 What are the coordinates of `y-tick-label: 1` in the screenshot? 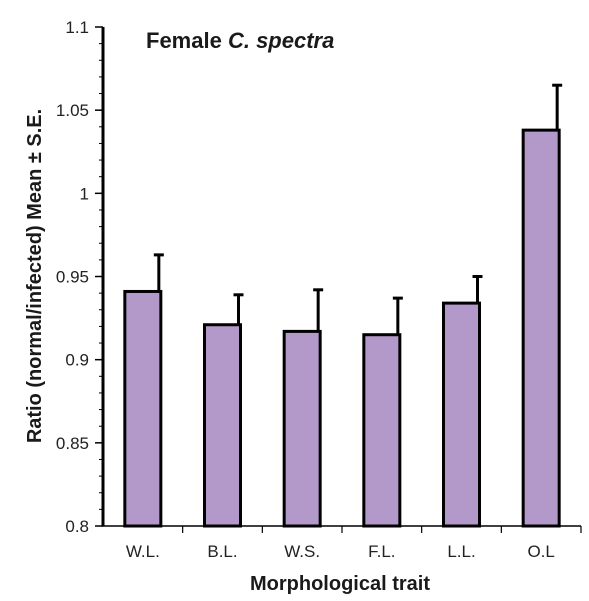 It's located at (84, 193).